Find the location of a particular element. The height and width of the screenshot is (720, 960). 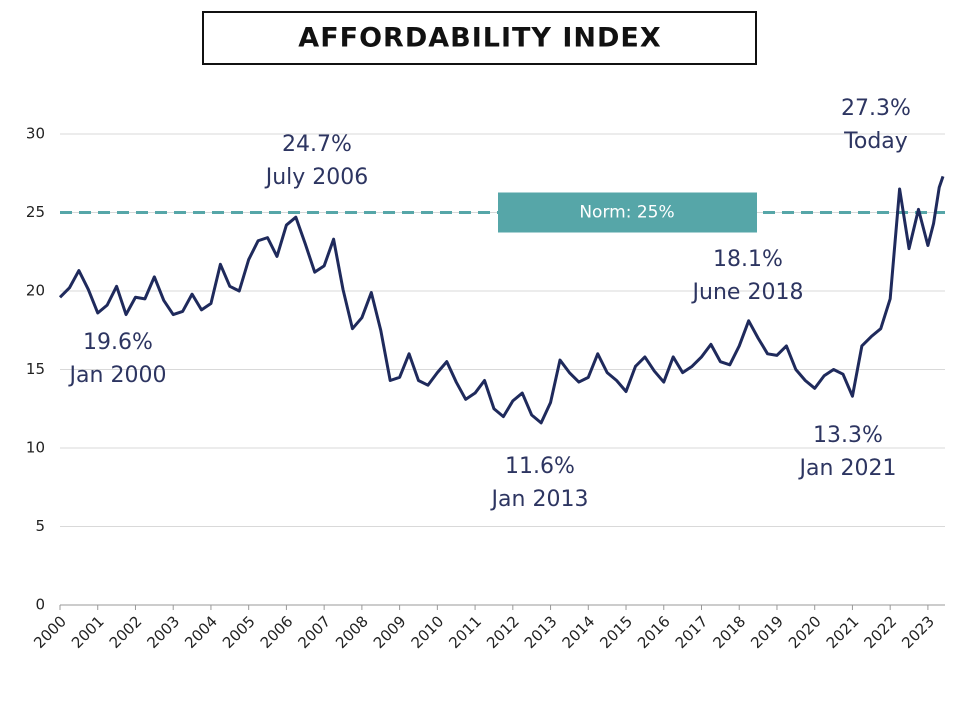

y-tick-label: 30 is located at coordinates (35, 134).